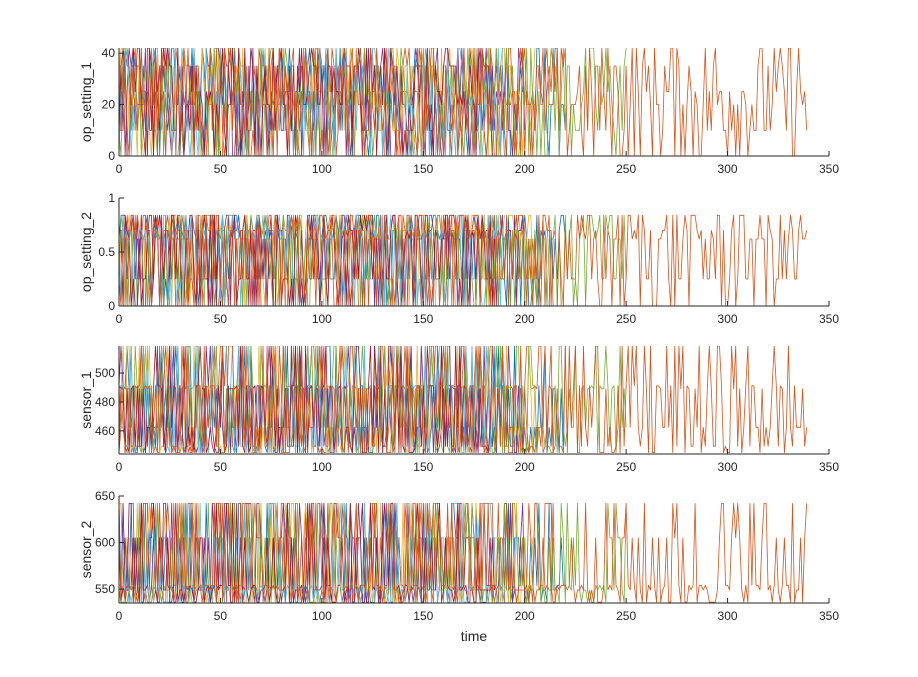 Image resolution: width=918 pixels, height=677 pixels. I want to click on y-tick-label: 500, so click(105, 373).